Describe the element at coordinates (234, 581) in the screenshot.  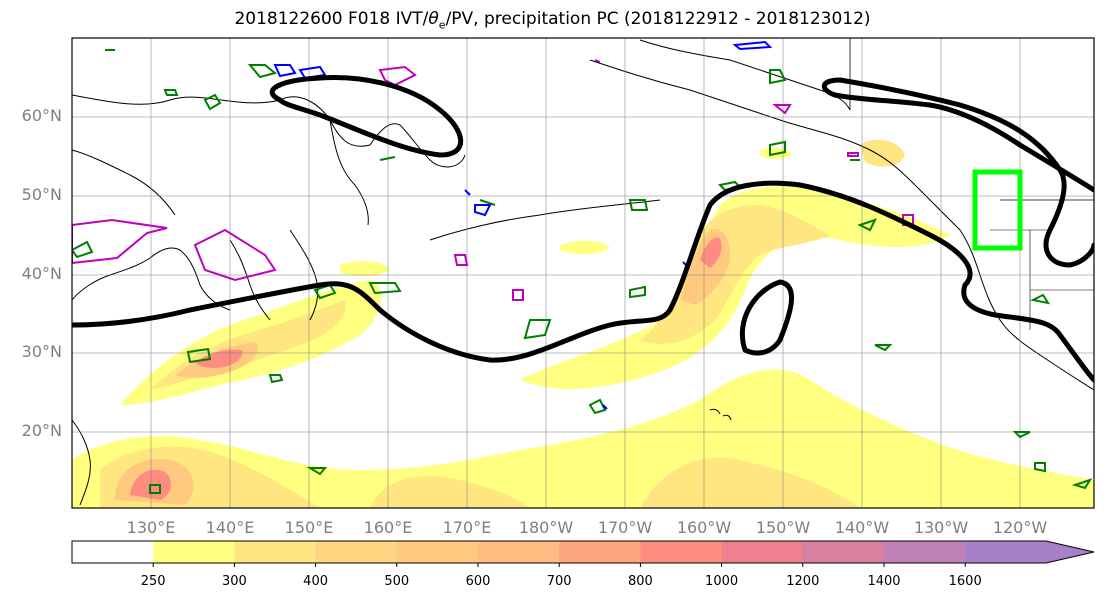
I see `colorbar-tick-label: 300` at that location.